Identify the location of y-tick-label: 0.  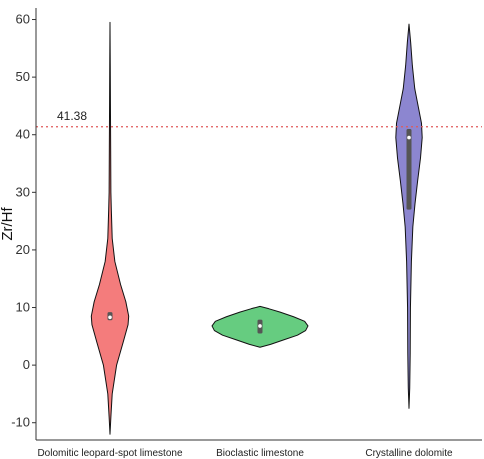
(26, 364).